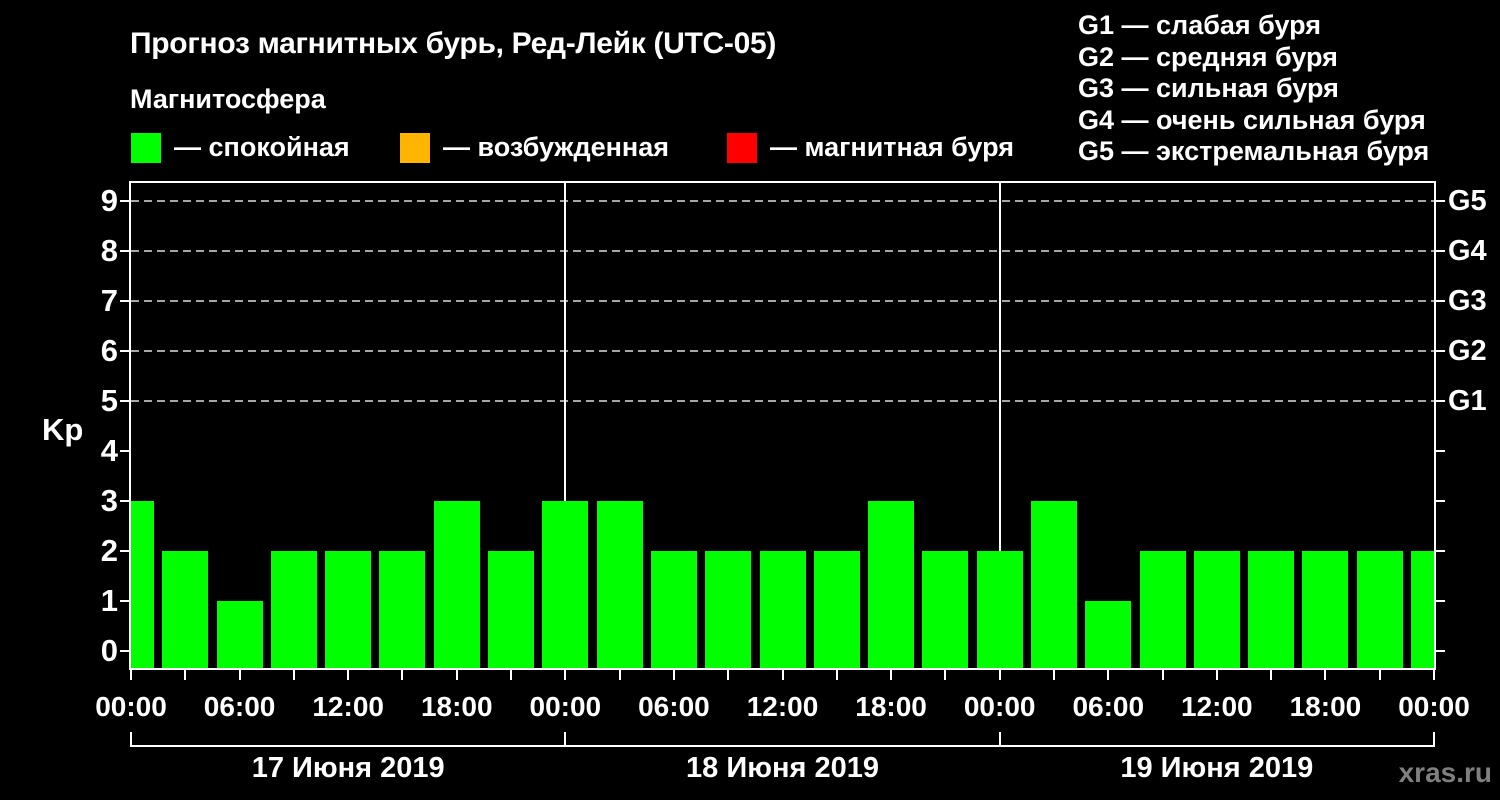  What do you see at coordinates (1208, 56) in the screenshot?
I see `storm-scale-item: G2 — средняя буря` at bounding box center [1208, 56].